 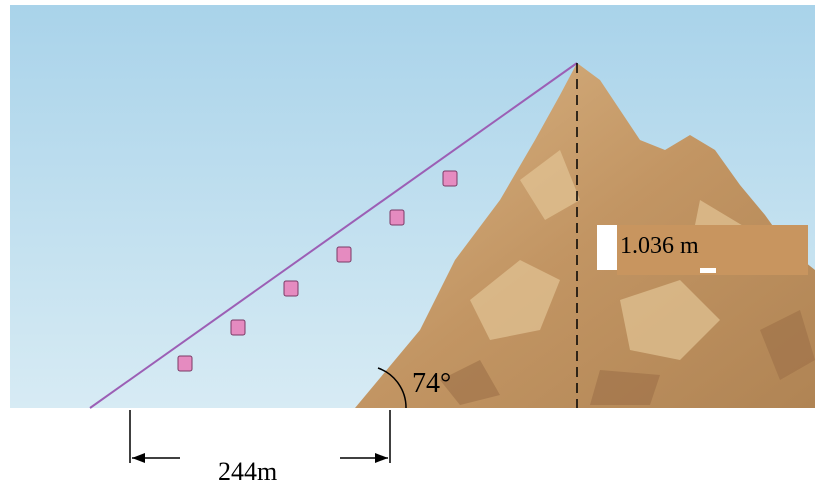 I want to click on angle-label: 74°, so click(x=431, y=383).